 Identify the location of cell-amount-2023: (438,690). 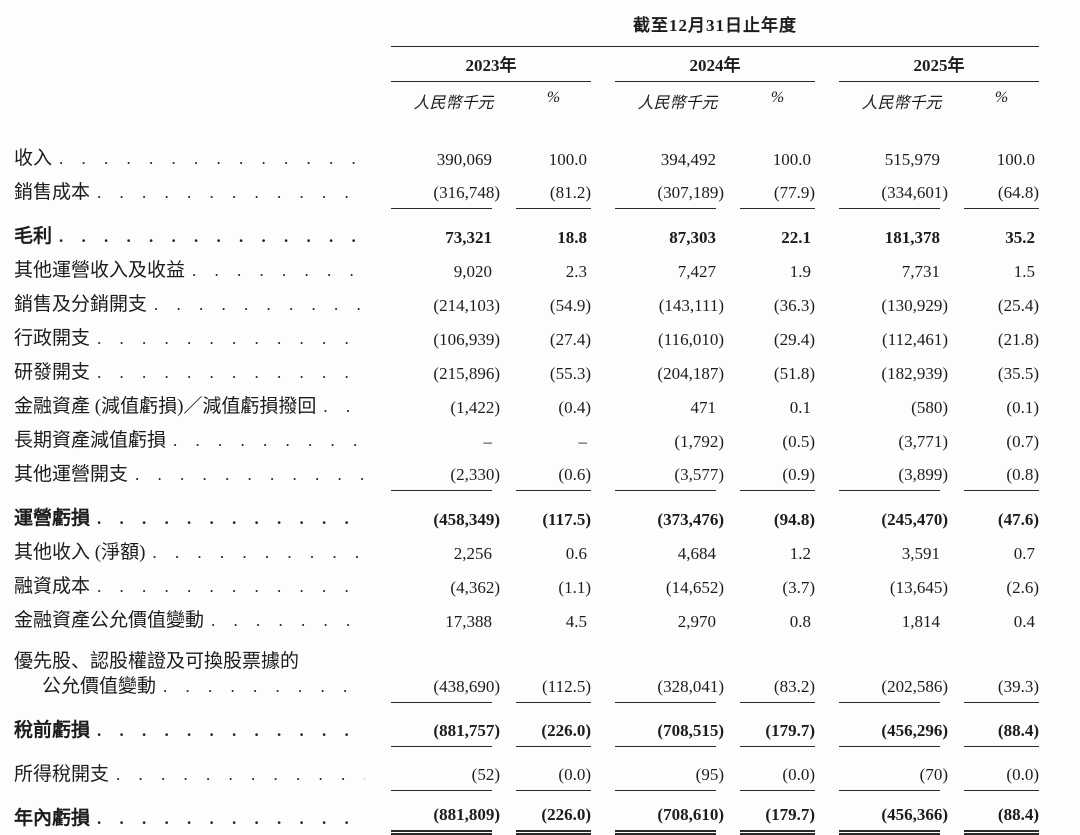
(445, 689).